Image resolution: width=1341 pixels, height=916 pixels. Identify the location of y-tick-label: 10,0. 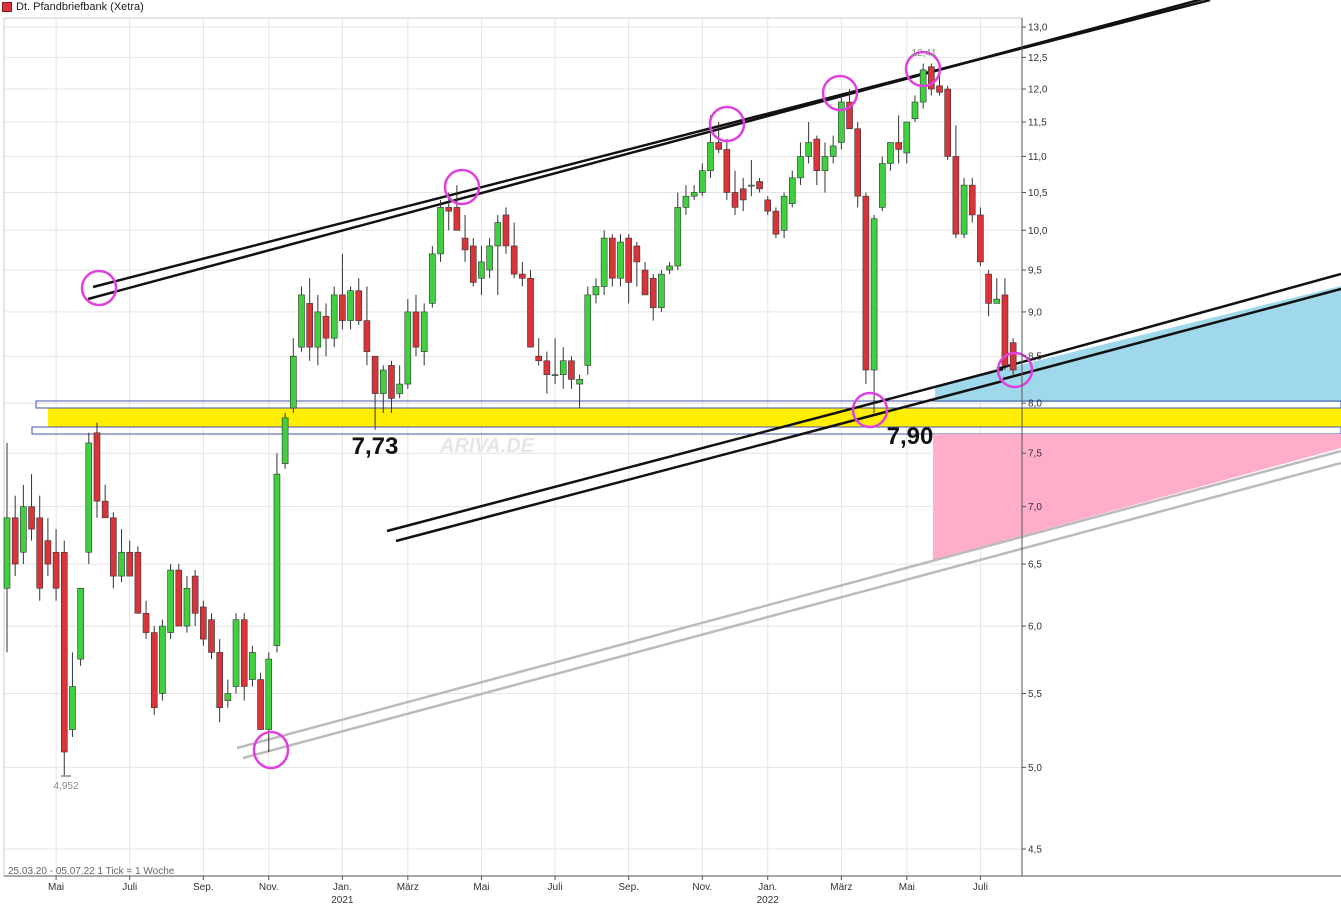
(1038, 231).